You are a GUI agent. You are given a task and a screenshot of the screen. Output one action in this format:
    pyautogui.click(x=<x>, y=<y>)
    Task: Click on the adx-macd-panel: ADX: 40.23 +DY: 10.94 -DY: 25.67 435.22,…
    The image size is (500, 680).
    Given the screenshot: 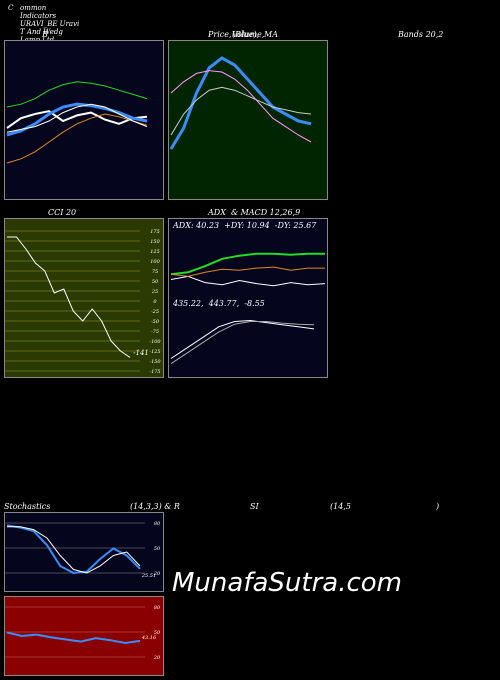 What is the action you would take?
    pyautogui.click(x=248, y=298)
    